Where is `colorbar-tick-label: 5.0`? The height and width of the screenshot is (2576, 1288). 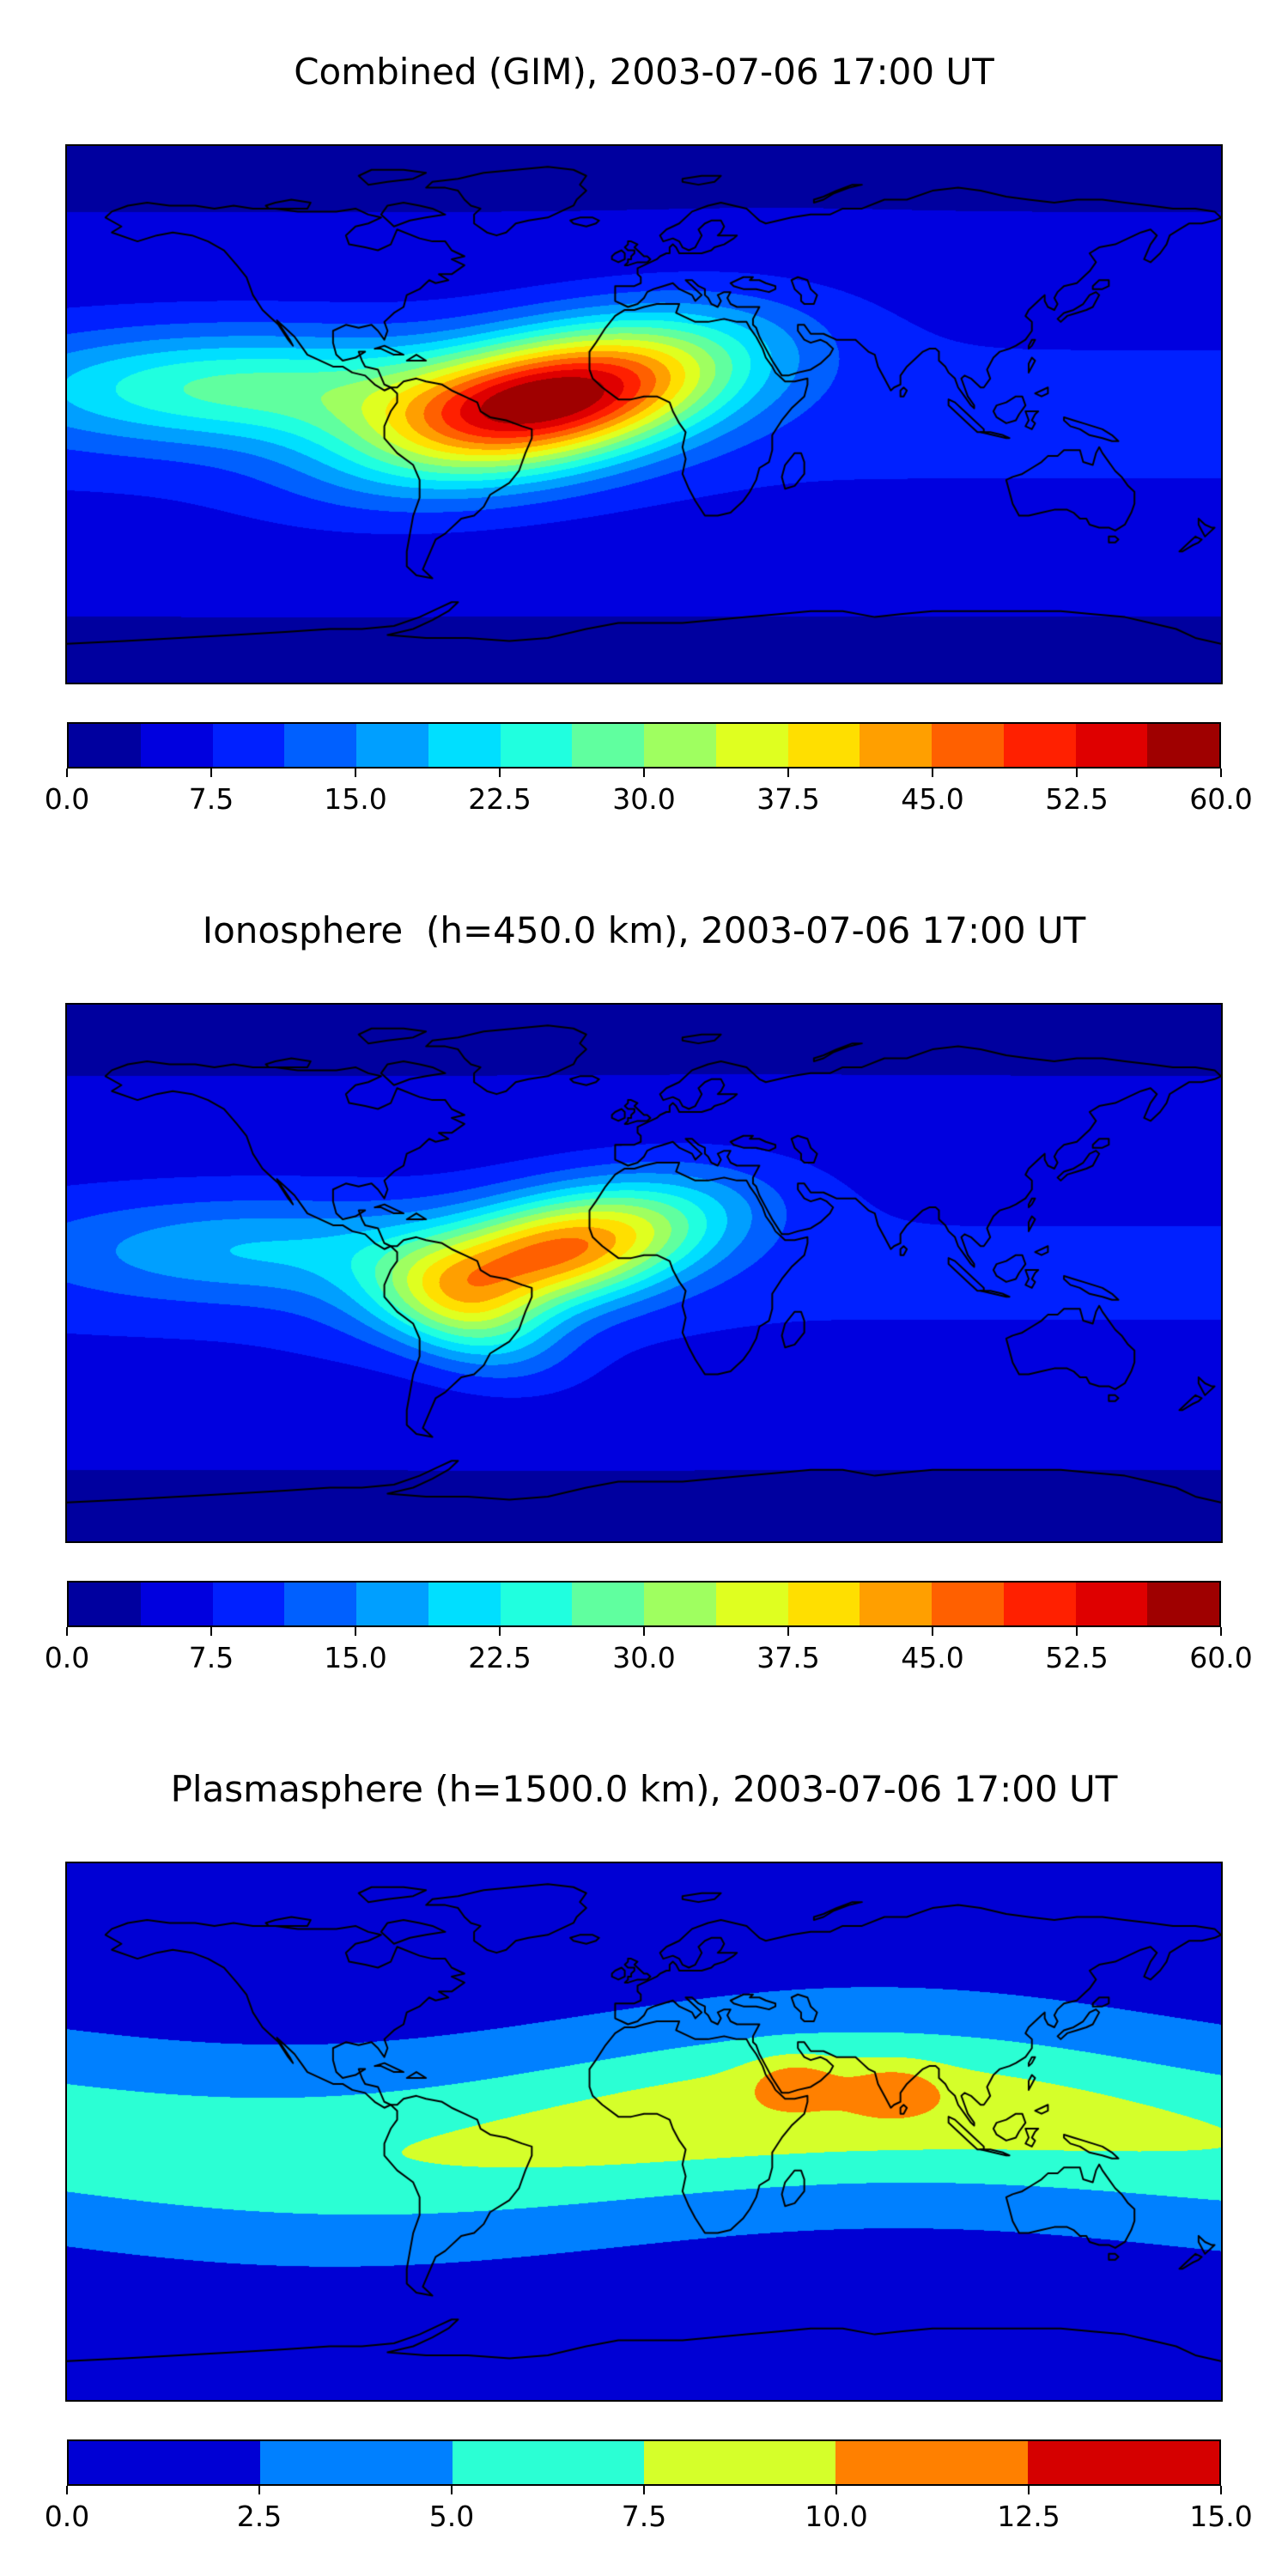 colorbar-tick-label: 5.0 is located at coordinates (452, 2516).